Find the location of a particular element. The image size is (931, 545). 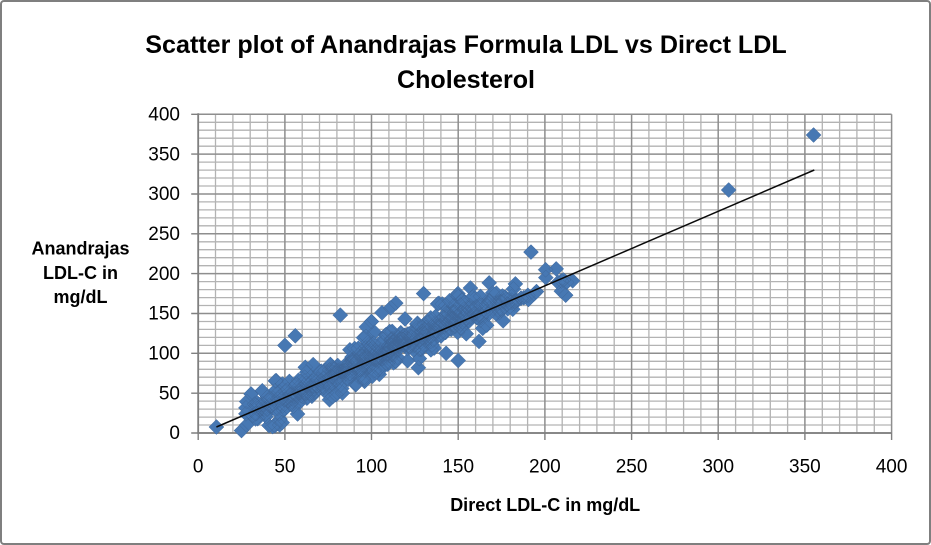

svg-text: Cholesterol is located at coordinates (466, 80).